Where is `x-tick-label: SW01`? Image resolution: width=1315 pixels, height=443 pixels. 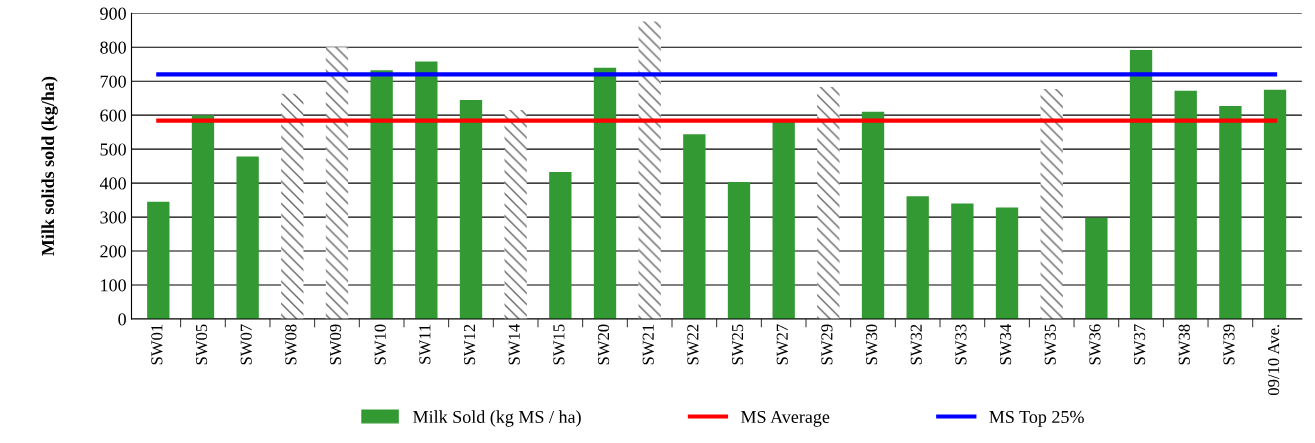
x-tick-label: SW01 is located at coordinates (157, 344).